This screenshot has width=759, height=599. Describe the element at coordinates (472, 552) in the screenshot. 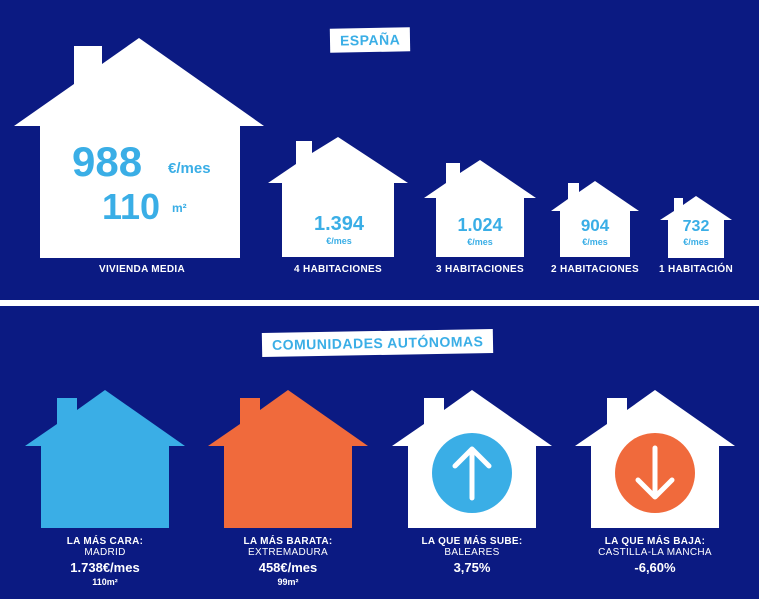

I see `region-baleares-name: BALEARES` at that location.